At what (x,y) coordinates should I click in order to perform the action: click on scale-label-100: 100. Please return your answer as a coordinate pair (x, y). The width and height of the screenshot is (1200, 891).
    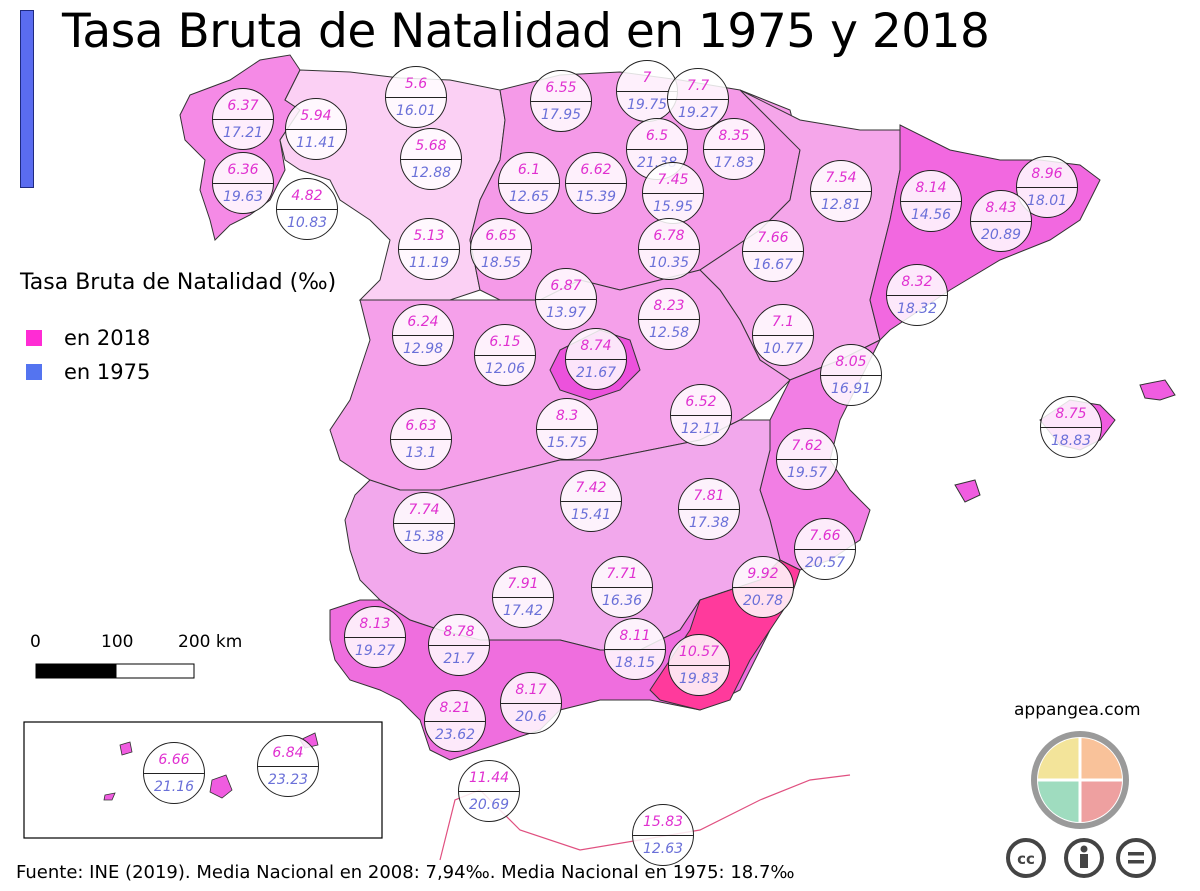
    Looking at the image, I should click on (117, 642).